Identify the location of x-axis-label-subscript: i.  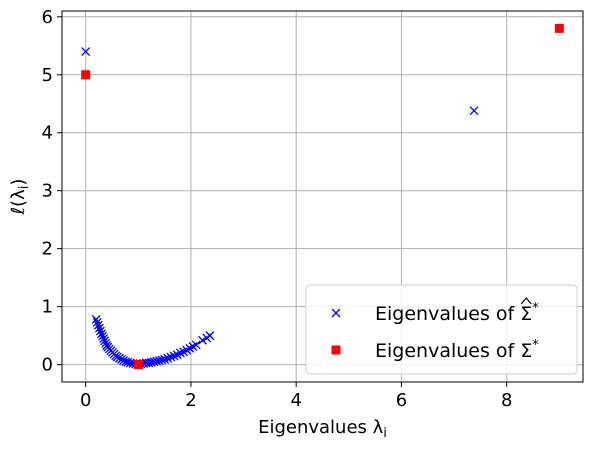
(385, 433).